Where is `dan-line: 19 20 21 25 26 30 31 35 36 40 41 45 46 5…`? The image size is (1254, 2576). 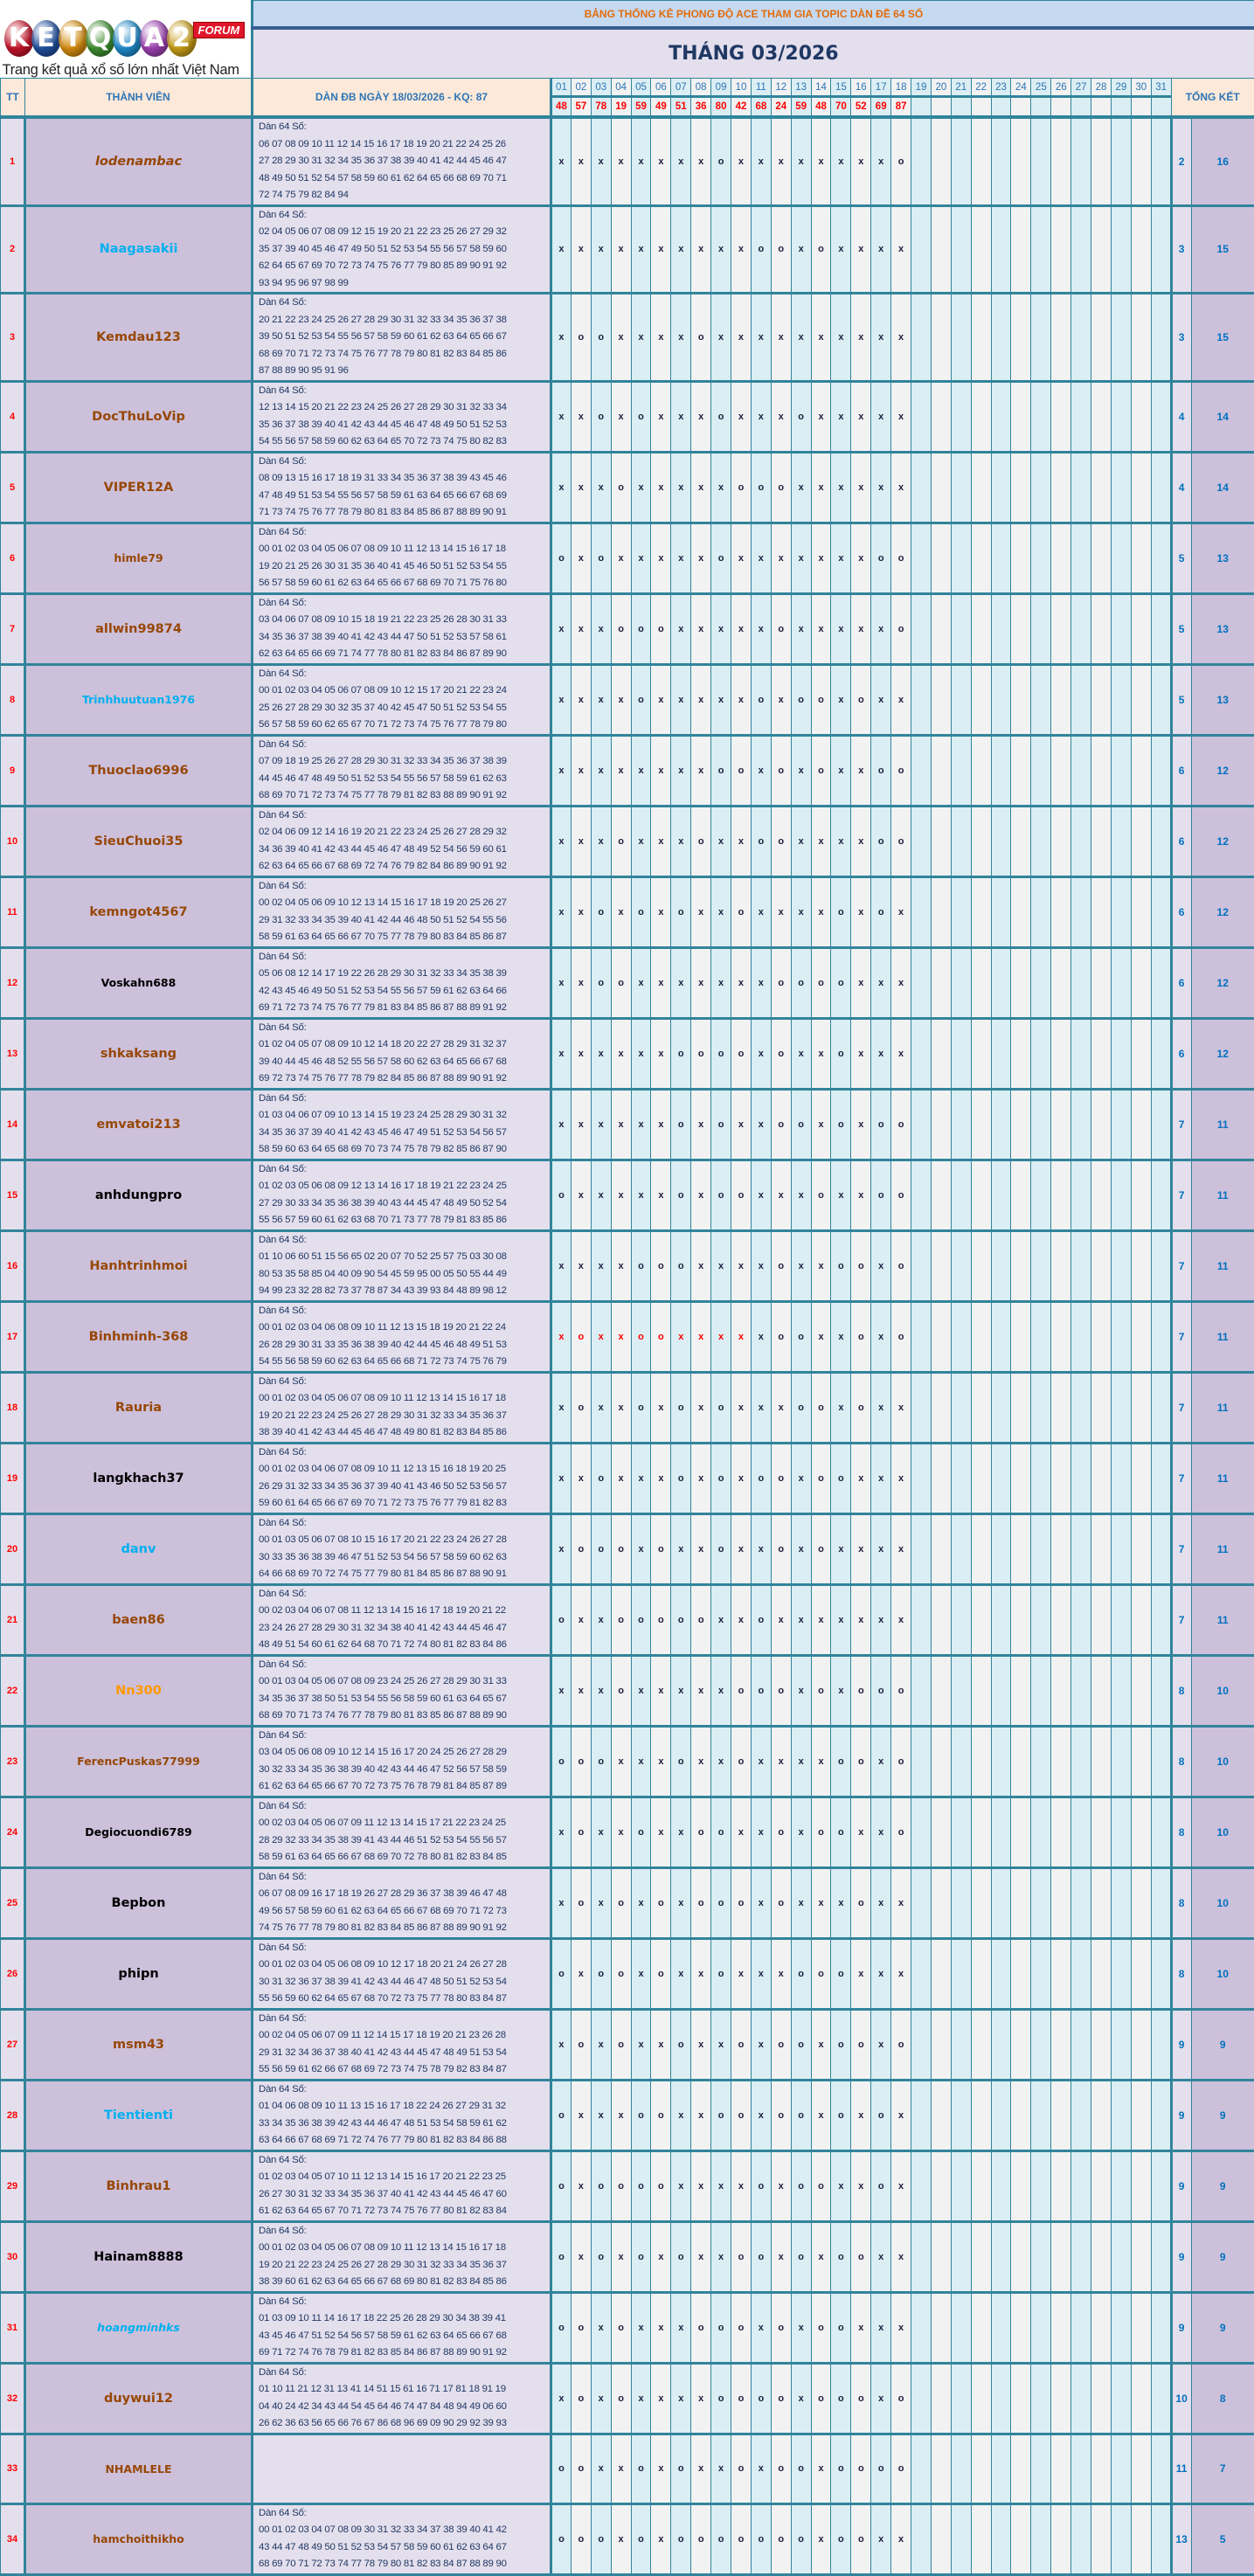
dan-line: 19 20 21 25 26 30 31 35 36 40 41 45 46 5… is located at coordinates (404, 567).